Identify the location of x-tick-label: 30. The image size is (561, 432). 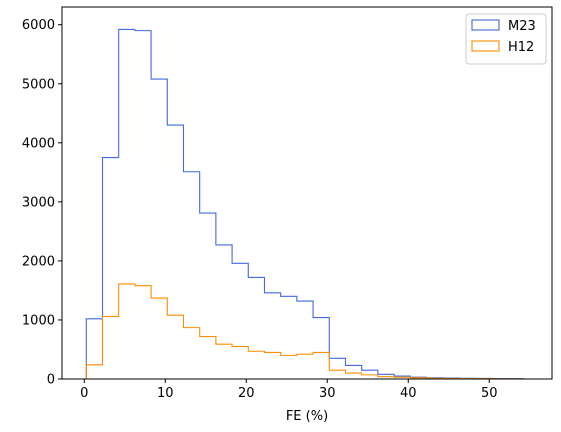
(327, 393).